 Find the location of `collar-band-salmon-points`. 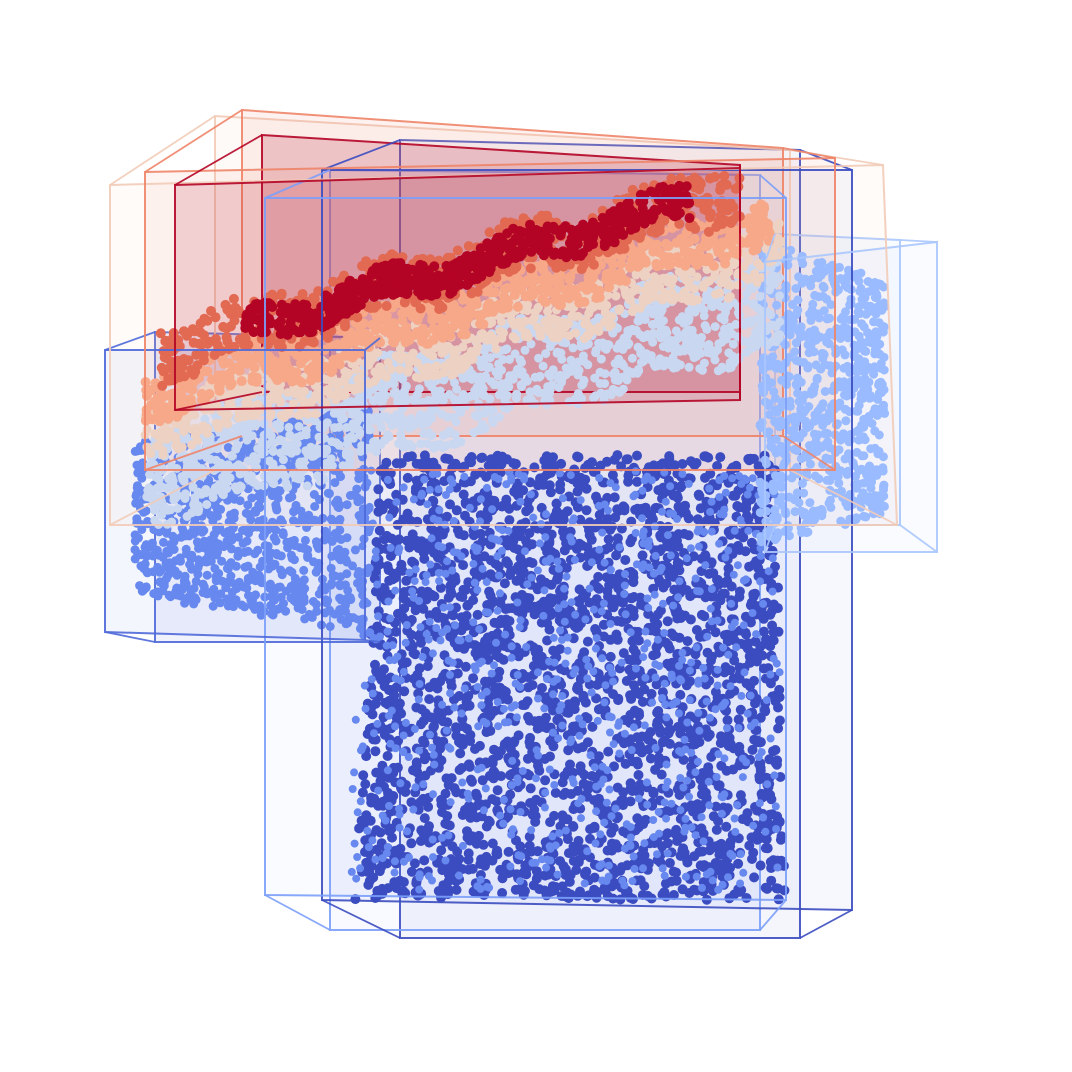

collar-band-salmon-points is located at coordinates (457, 313).